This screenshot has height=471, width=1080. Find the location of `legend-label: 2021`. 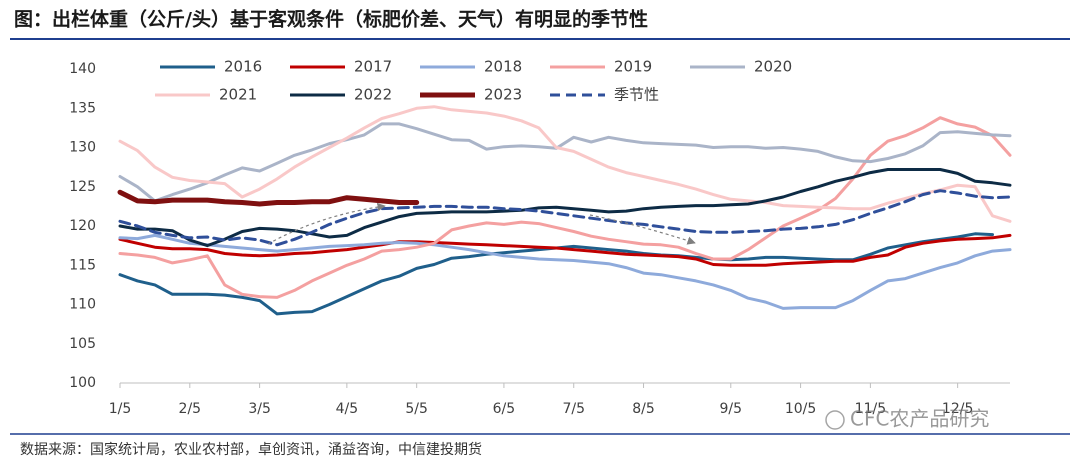

legend-label: 2021 is located at coordinates (238, 95).